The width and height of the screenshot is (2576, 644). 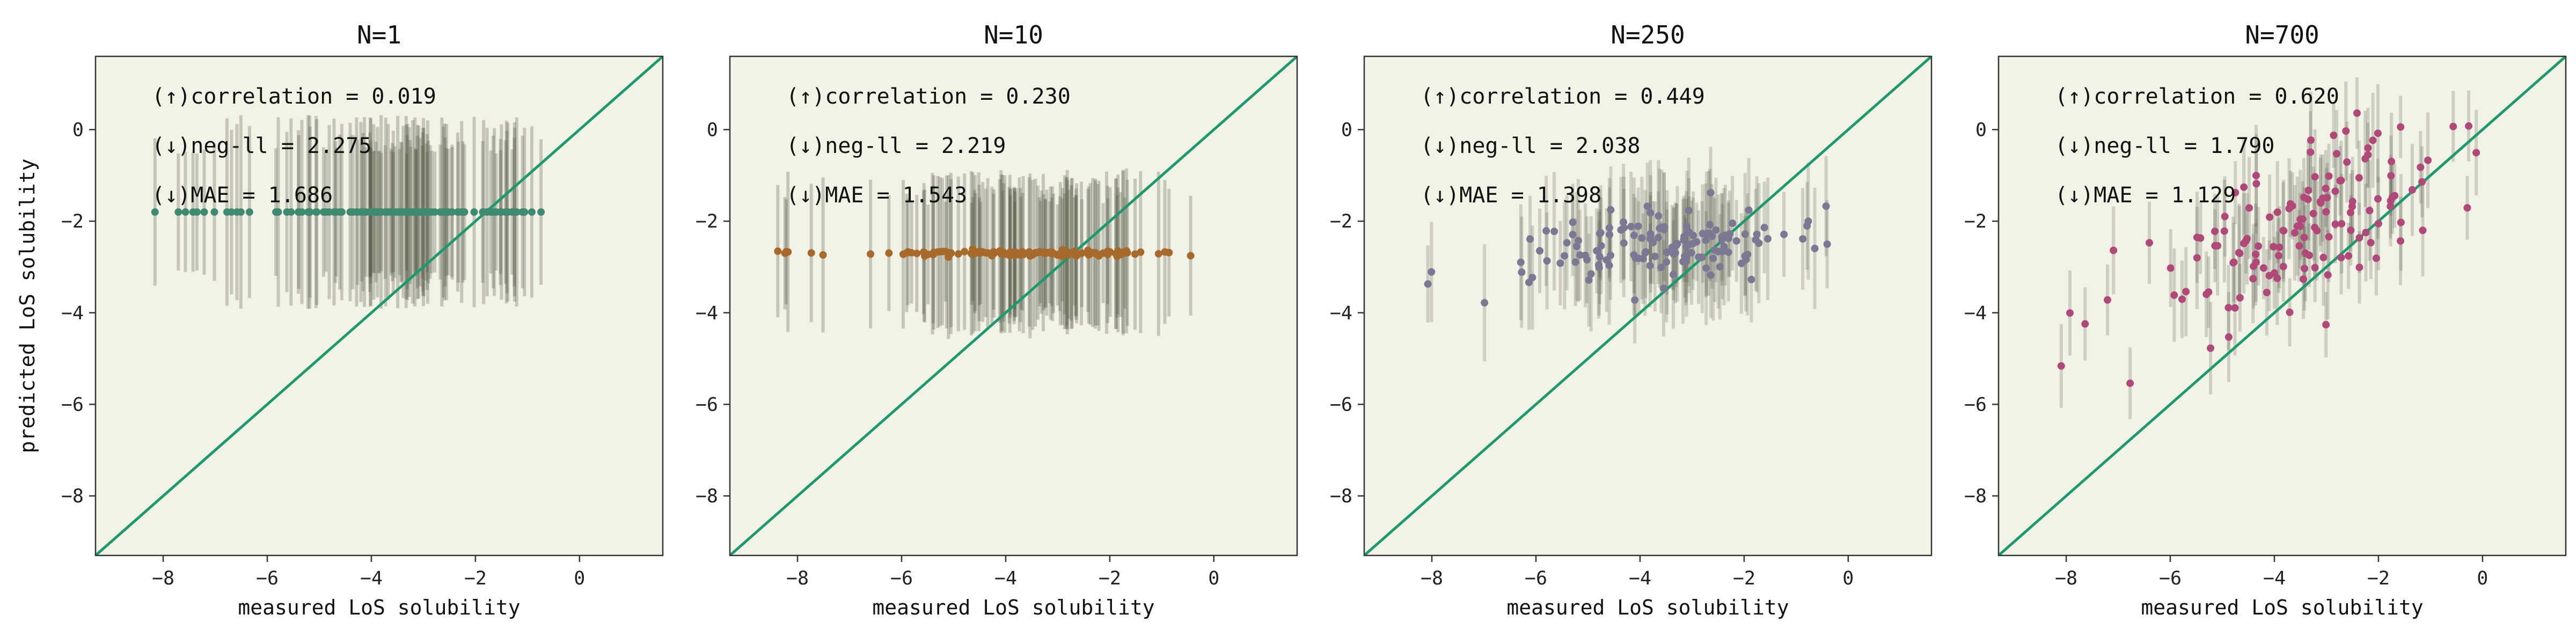 I want to click on y-tick-label: −2, so click(x=1975, y=221).